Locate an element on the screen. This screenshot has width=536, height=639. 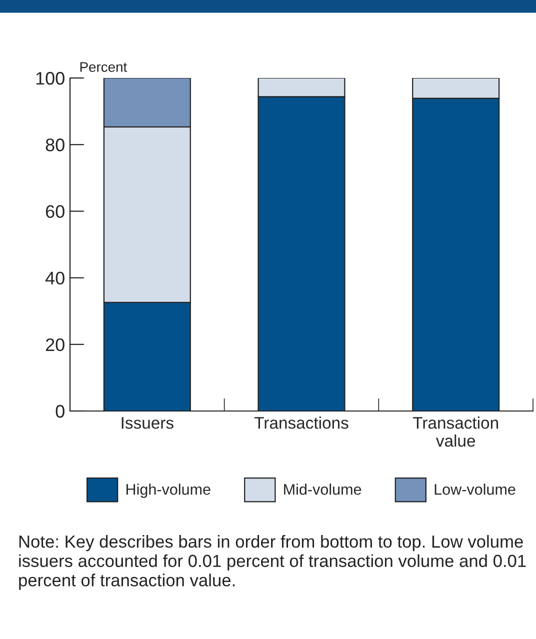
y-tick-label: 100 is located at coordinates (50, 78).